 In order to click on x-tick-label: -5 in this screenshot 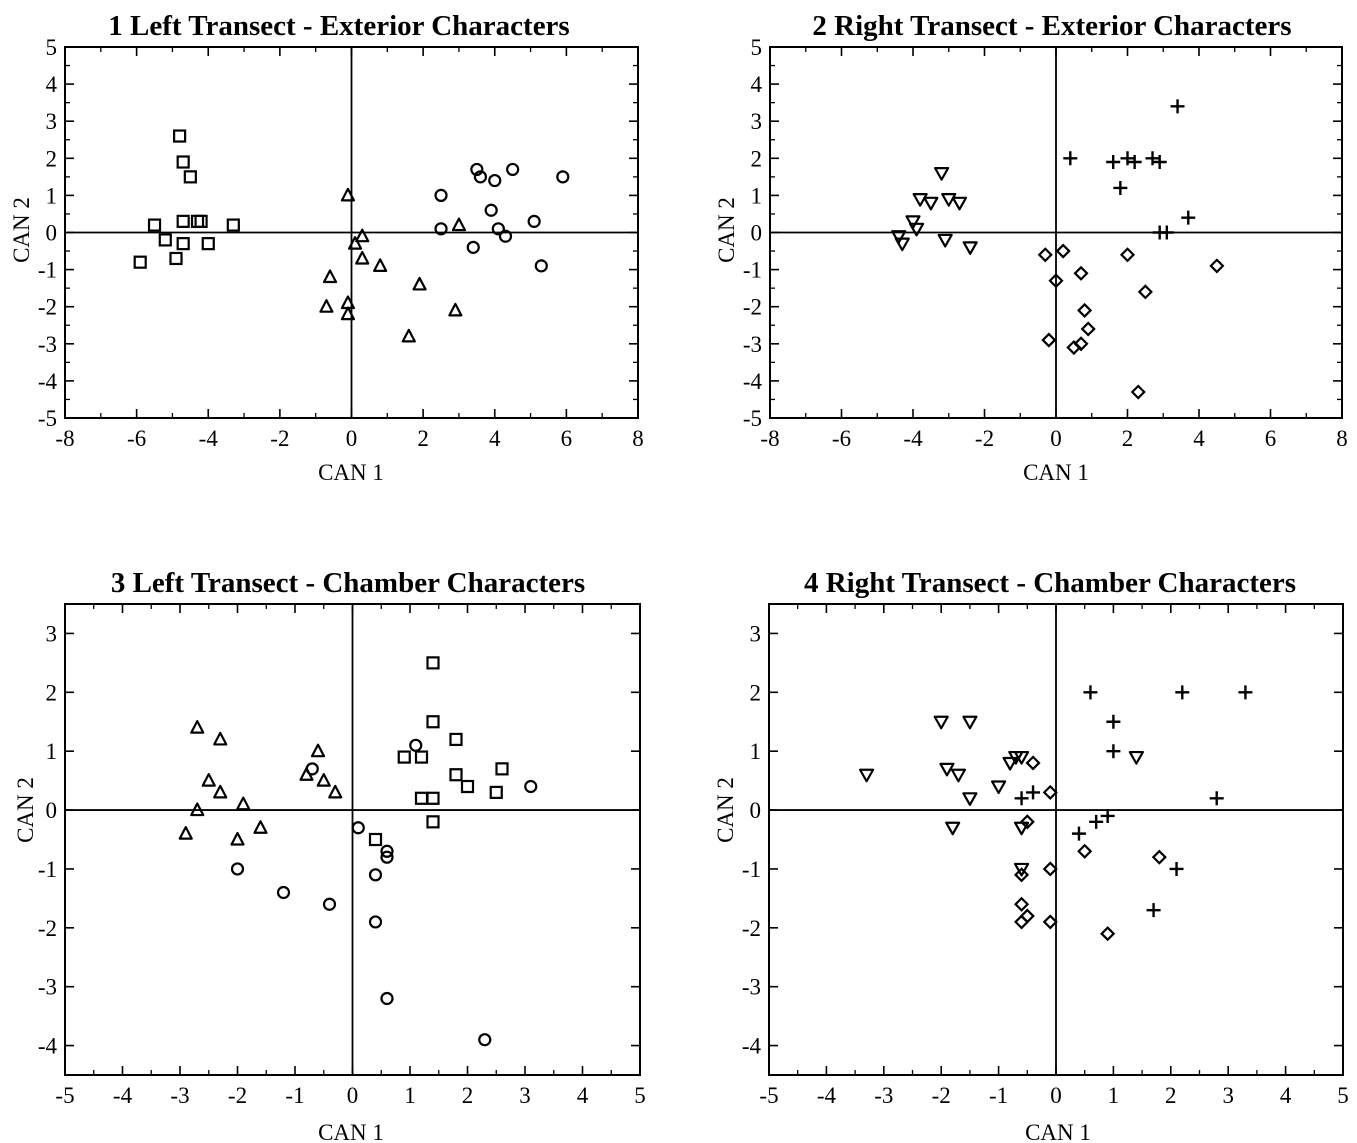, I will do `click(768, 1095)`.